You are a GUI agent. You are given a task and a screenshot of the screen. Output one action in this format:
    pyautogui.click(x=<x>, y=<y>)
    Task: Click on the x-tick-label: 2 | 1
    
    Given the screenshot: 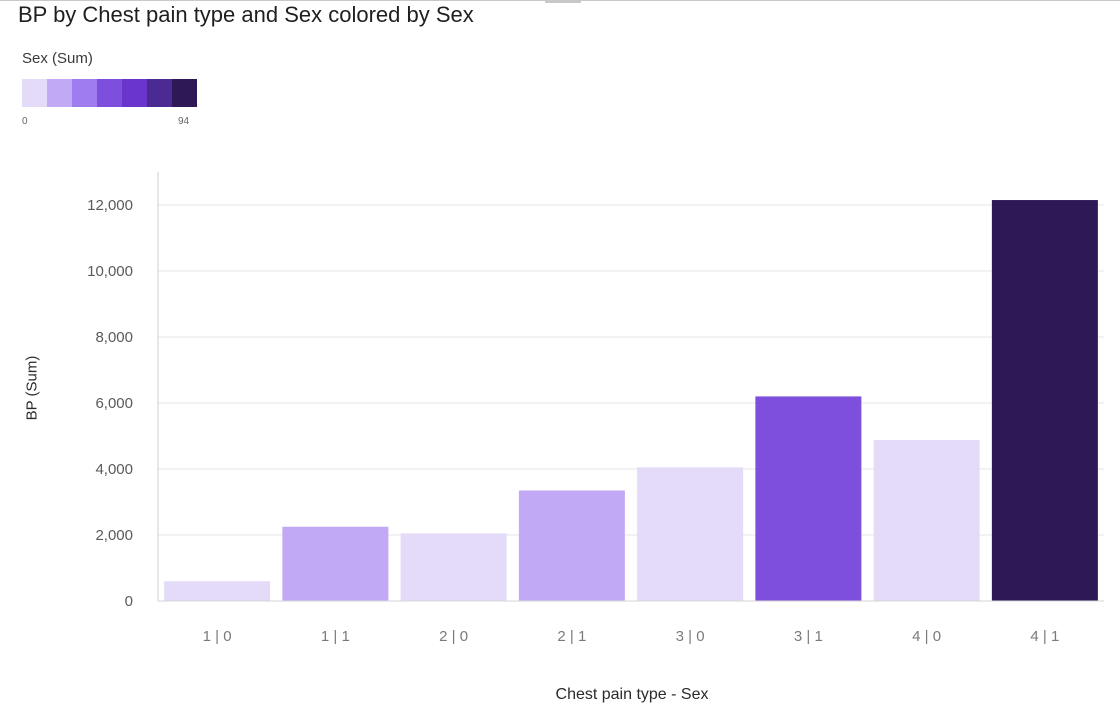 What is the action you would take?
    pyautogui.click(x=571, y=636)
    